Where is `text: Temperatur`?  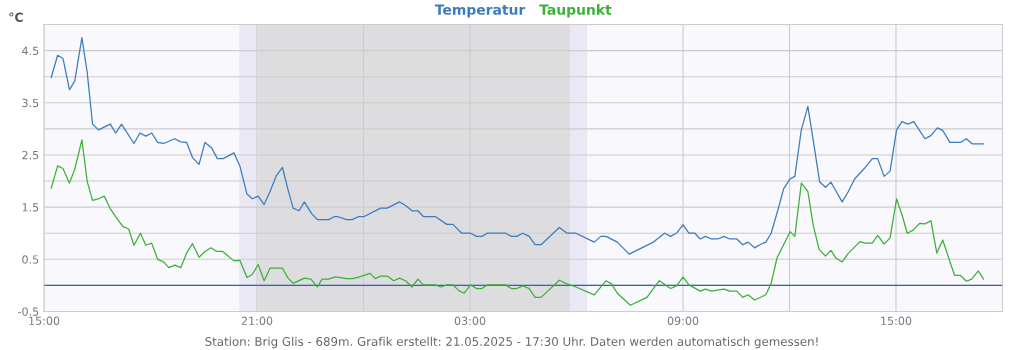
text: Temperatur is located at coordinates (480, 11).